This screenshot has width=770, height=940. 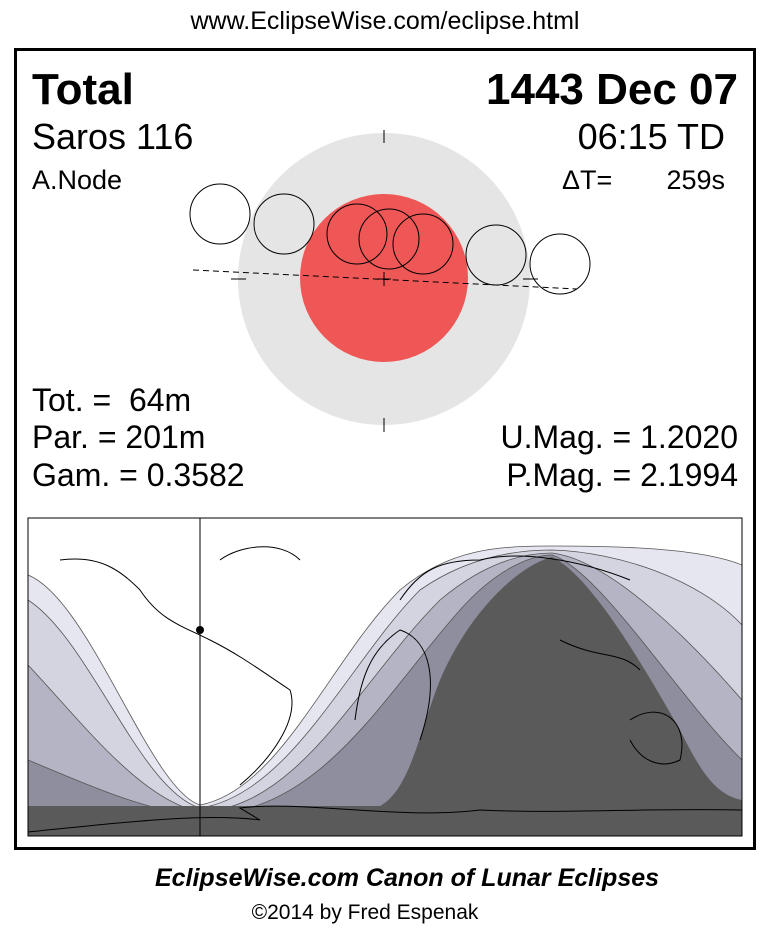 What do you see at coordinates (612, 89) in the screenshot?
I see `eclipse-date: 1443 Dec 07` at bounding box center [612, 89].